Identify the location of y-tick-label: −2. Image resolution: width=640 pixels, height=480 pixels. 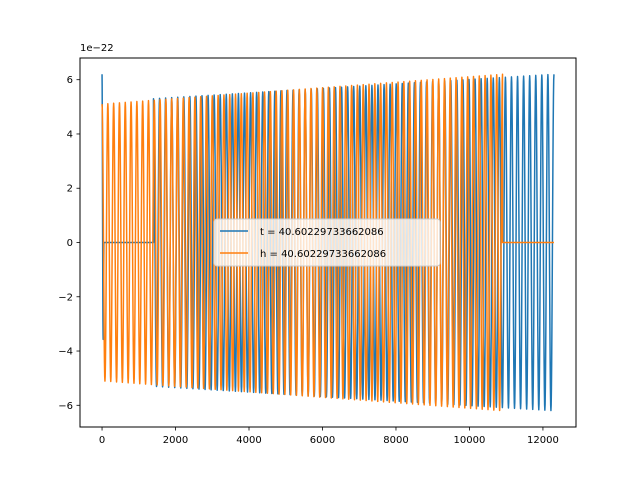
(65, 297).